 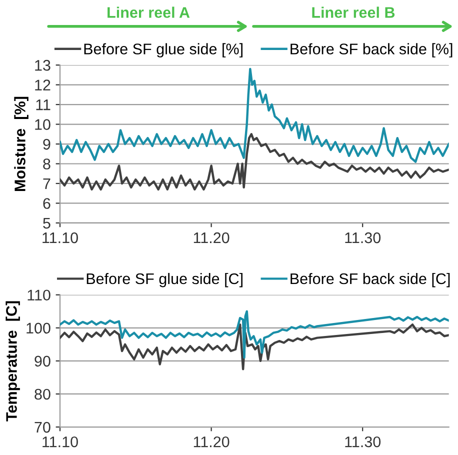 What do you see at coordinates (42, 394) in the screenshot?
I see `y-tick-label: 80` at bounding box center [42, 394].